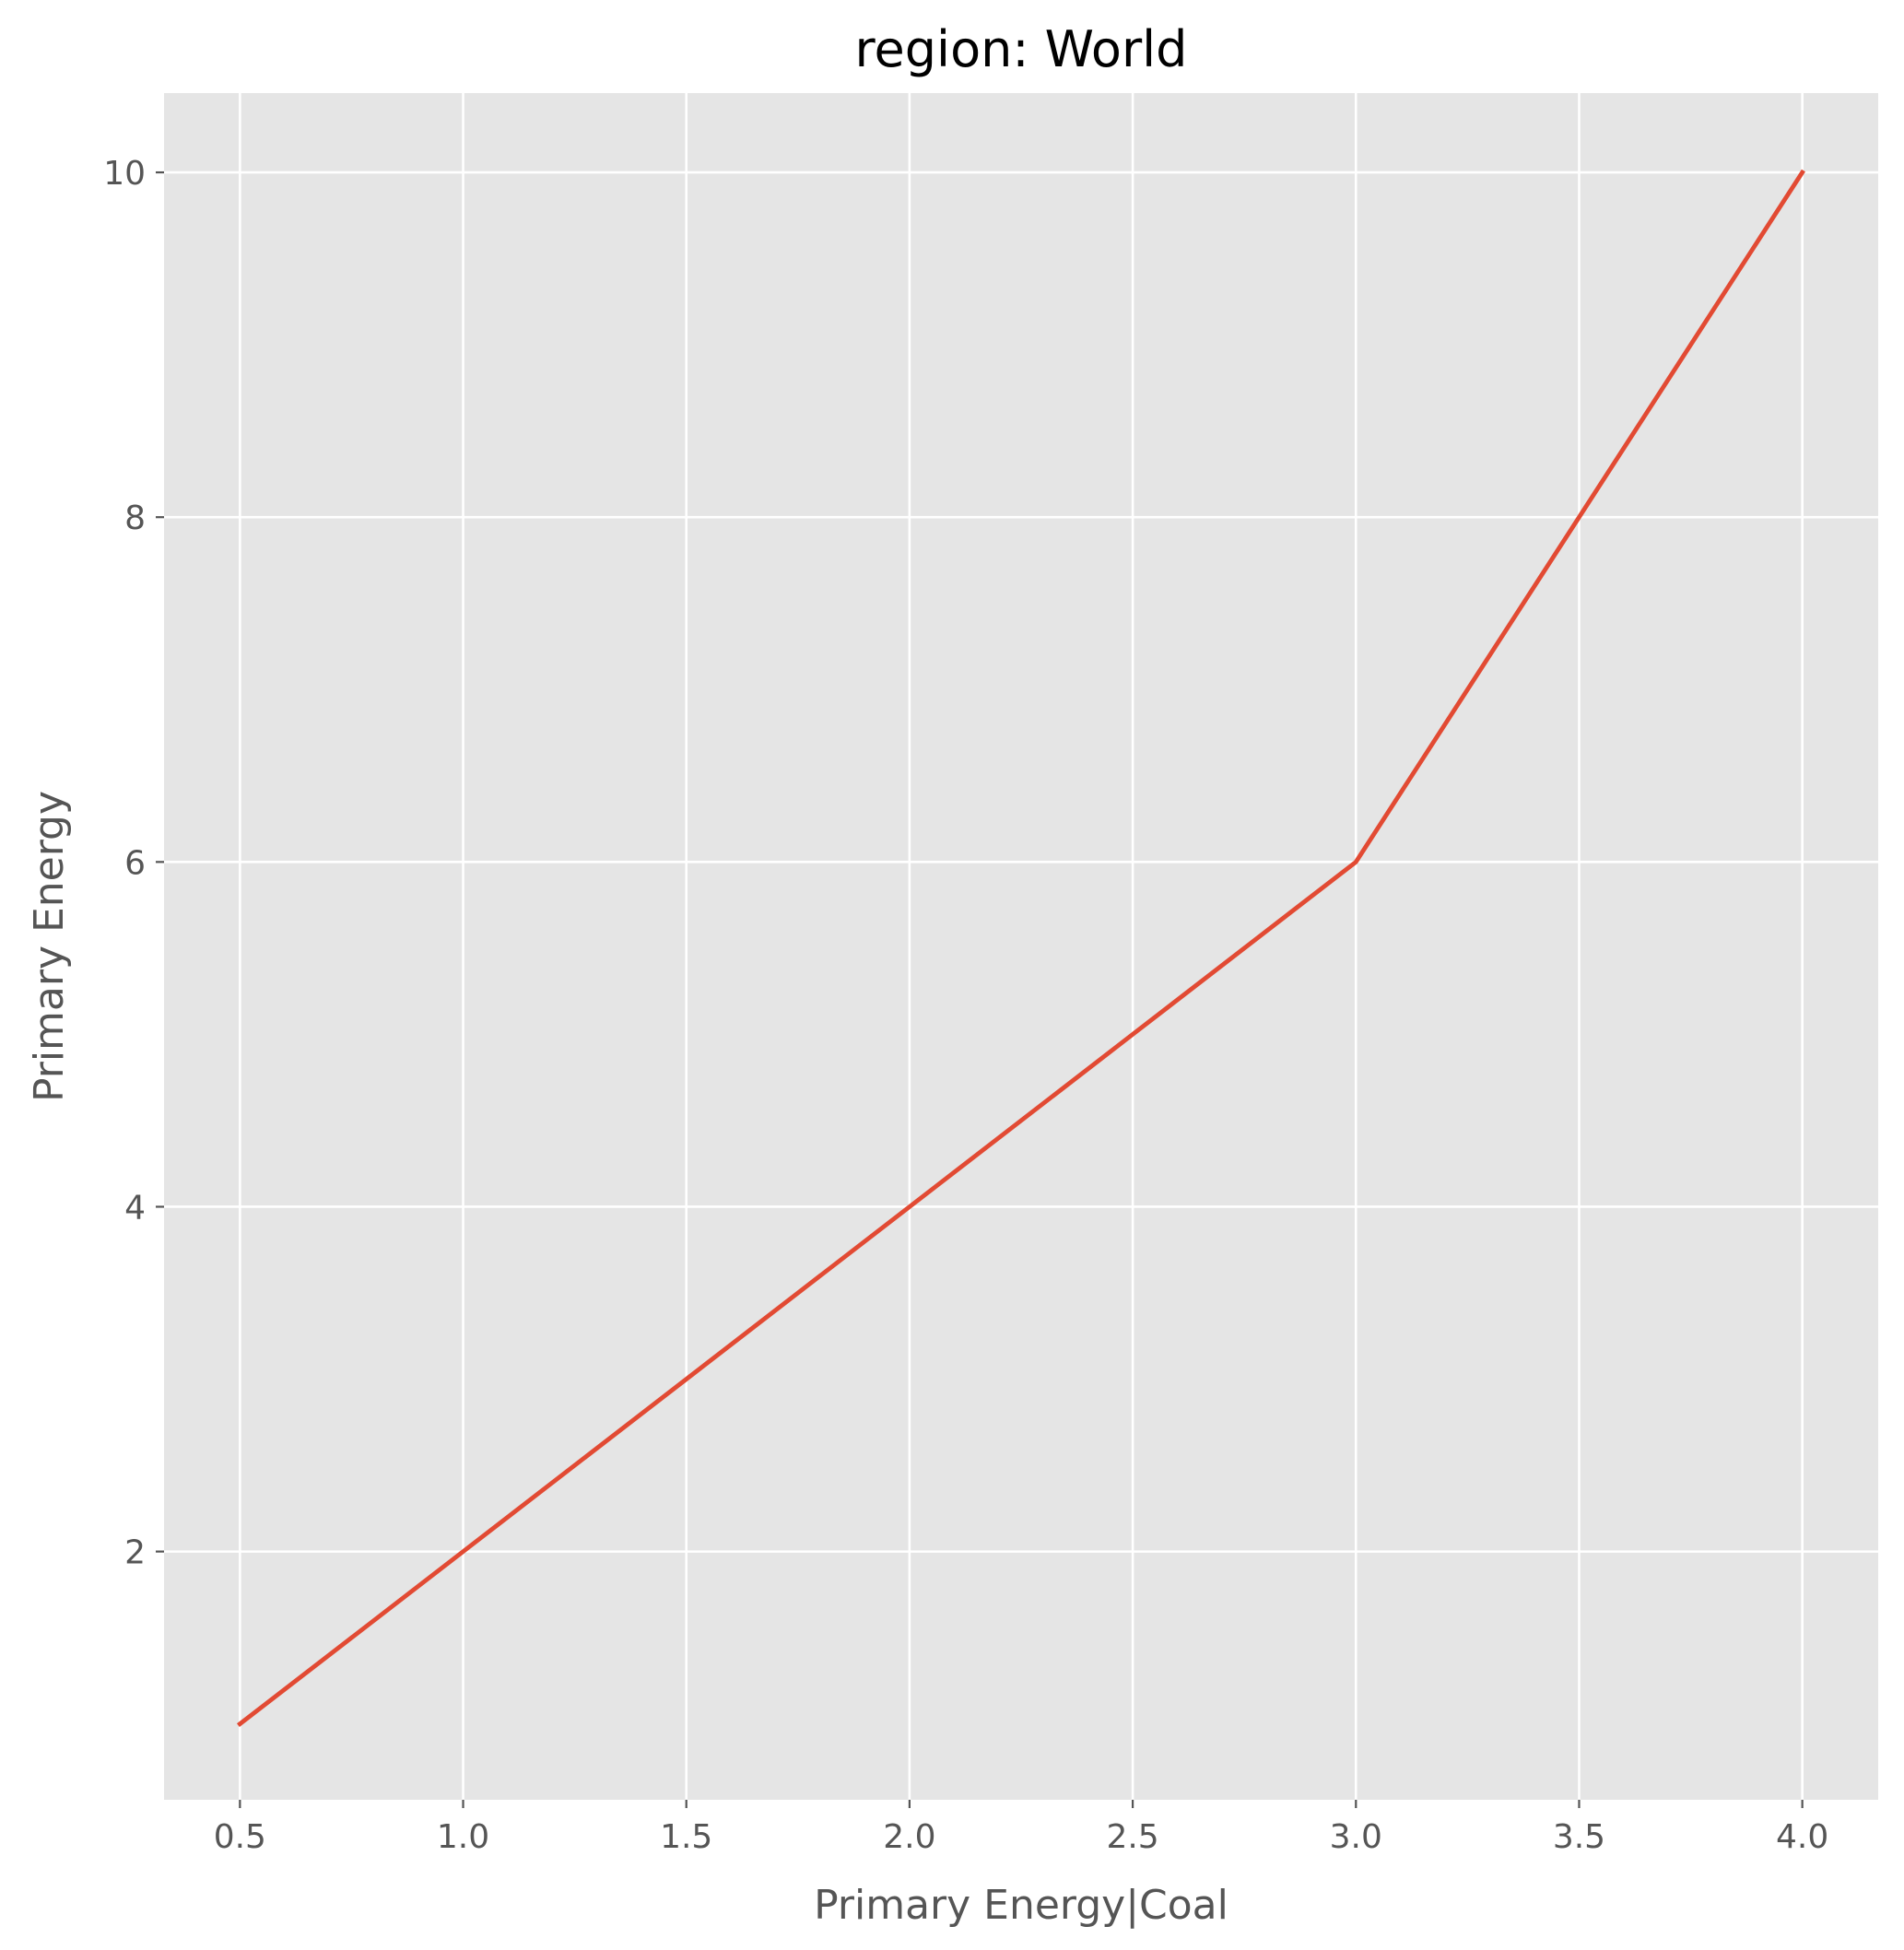  I want to click on y-tick-label: 10, so click(124, 174).